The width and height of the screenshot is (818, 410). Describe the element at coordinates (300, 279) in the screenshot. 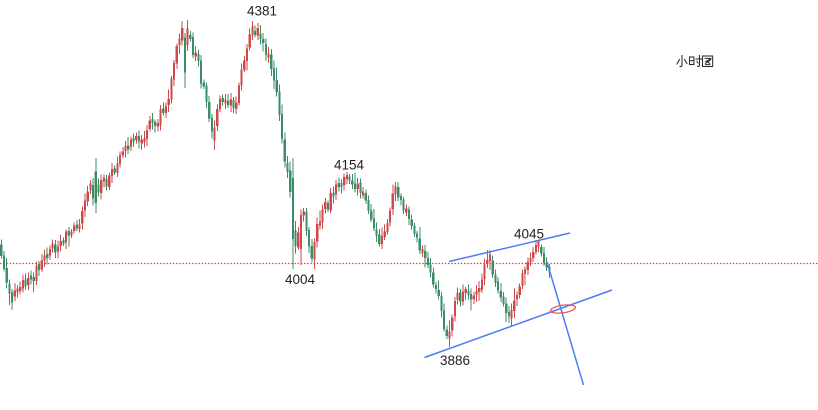

I see `svg-text: 4004` at that location.